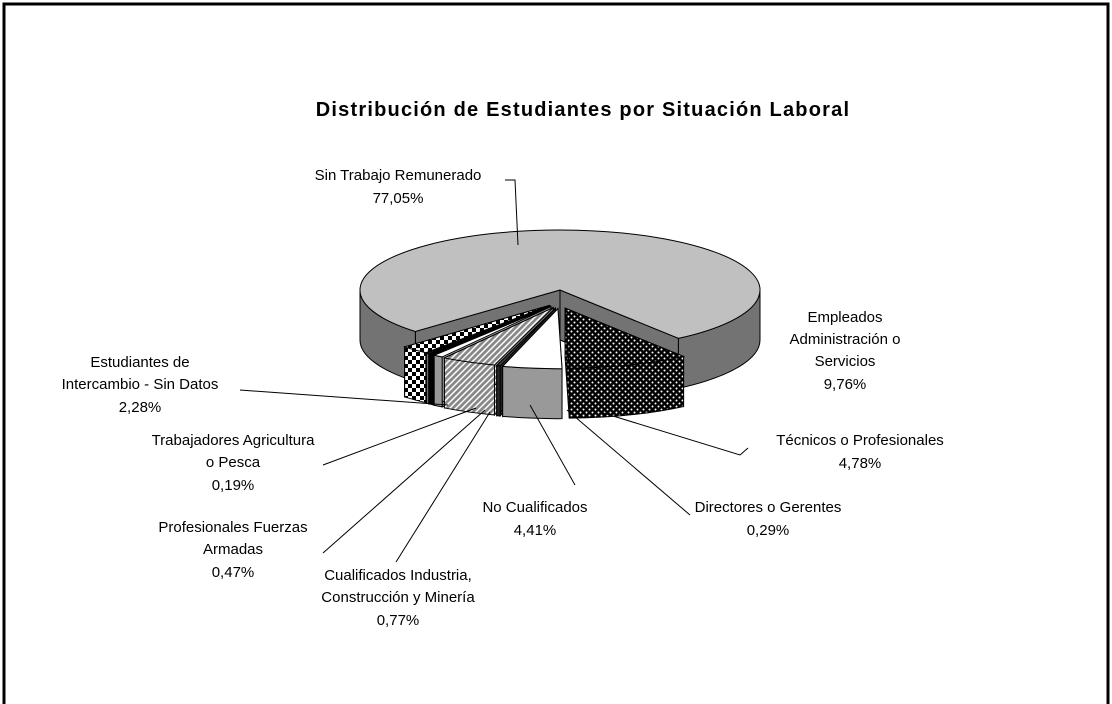 This screenshot has width=1112, height=704. I want to click on category-label-line: Sin Trabajo Remunerado, so click(398, 175).